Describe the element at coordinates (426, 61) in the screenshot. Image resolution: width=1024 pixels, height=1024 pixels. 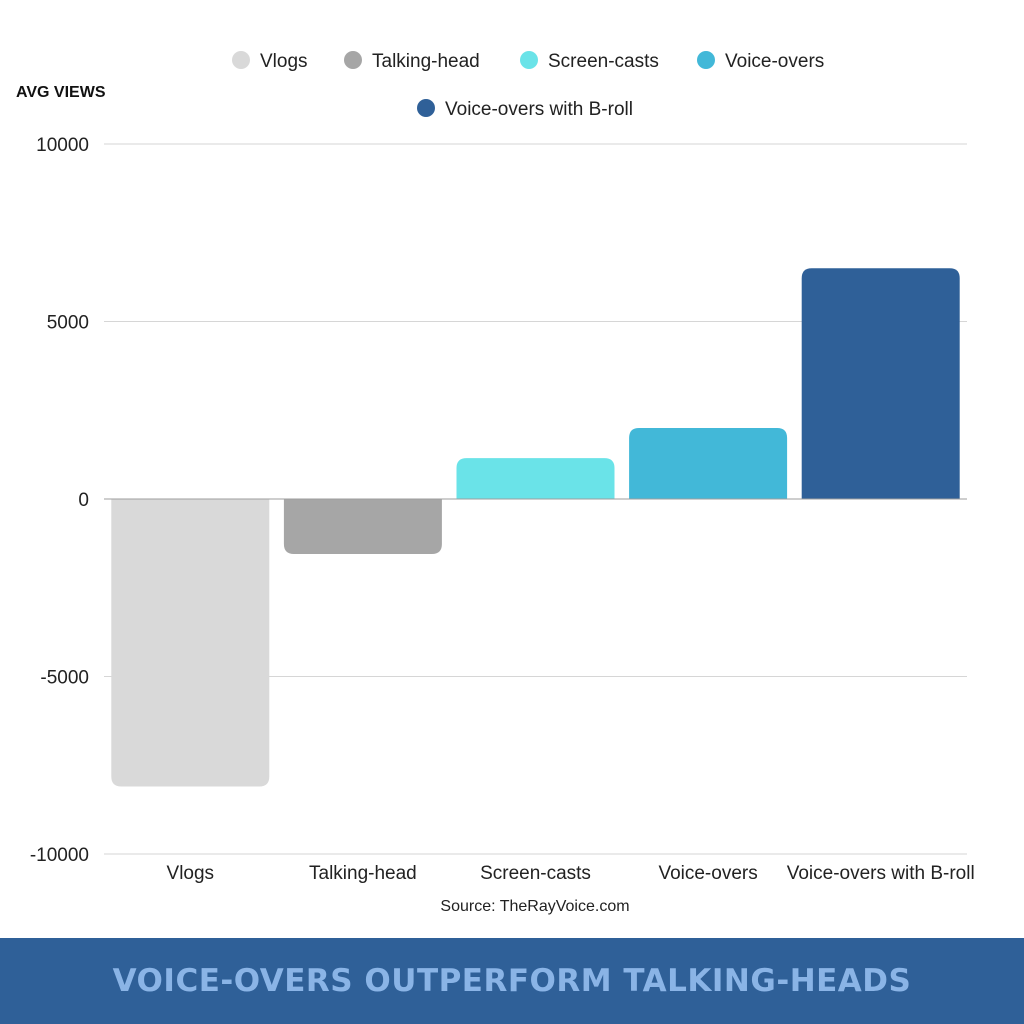
I see `legend-label: Talking-head` at that location.